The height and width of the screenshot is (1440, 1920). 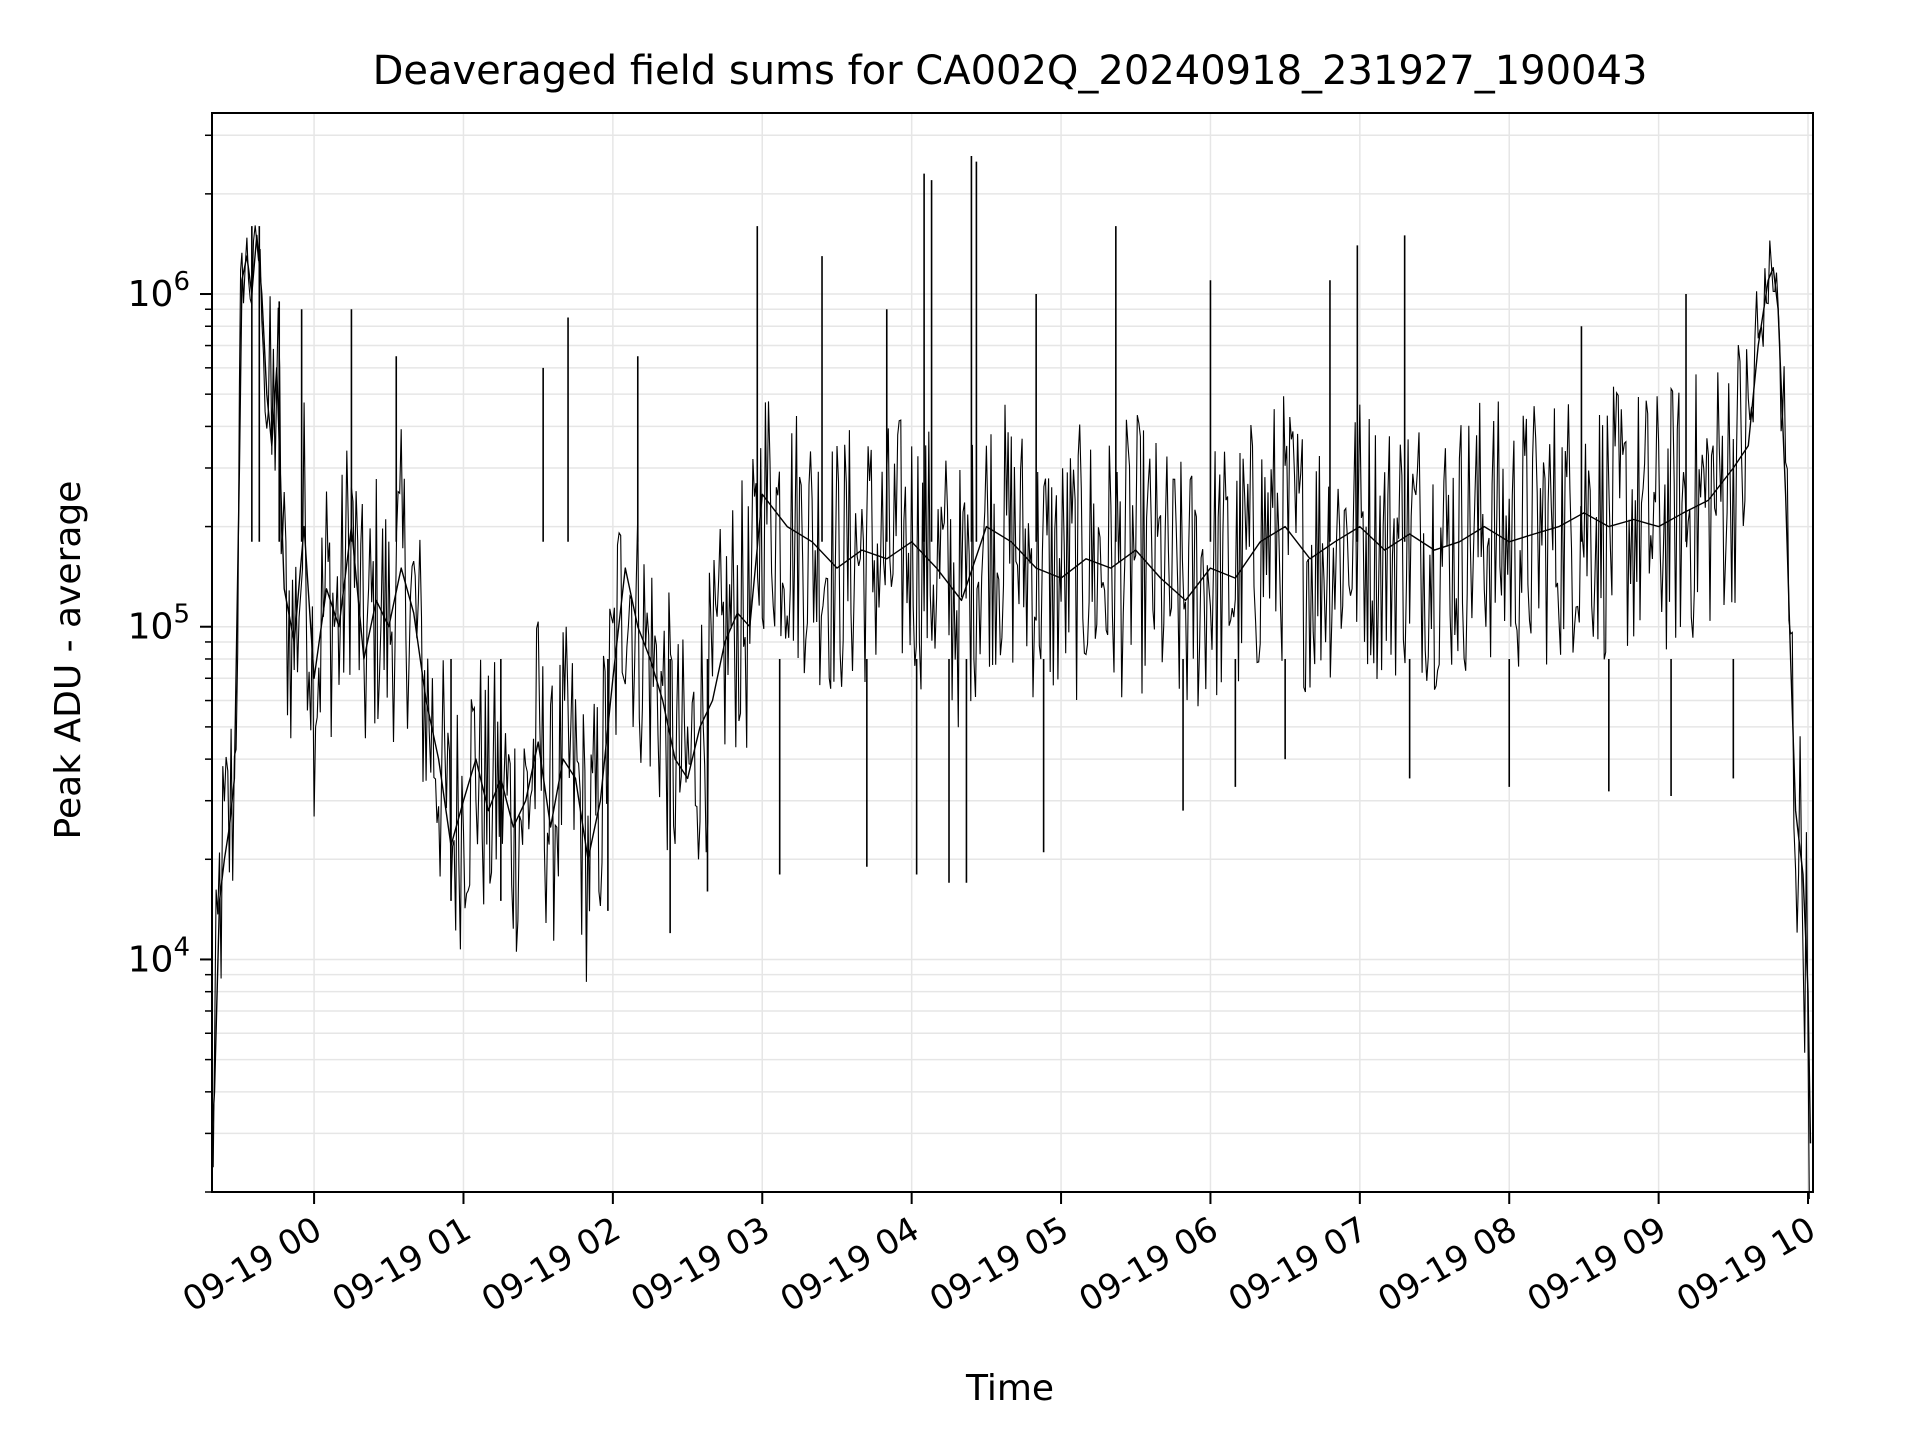 What do you see at coordinates (159, 624) in the screenshot?
I see `y-tick-label: 10⁵` at bounding box center [159, 624].